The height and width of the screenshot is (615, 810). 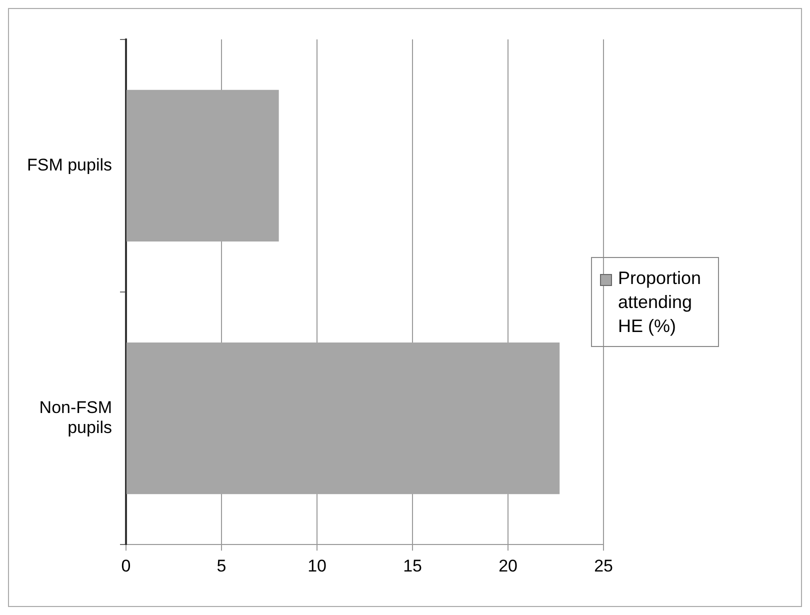 I want to click on y-tick-label: Non-FSM pupils, so click(x=75, y=418).